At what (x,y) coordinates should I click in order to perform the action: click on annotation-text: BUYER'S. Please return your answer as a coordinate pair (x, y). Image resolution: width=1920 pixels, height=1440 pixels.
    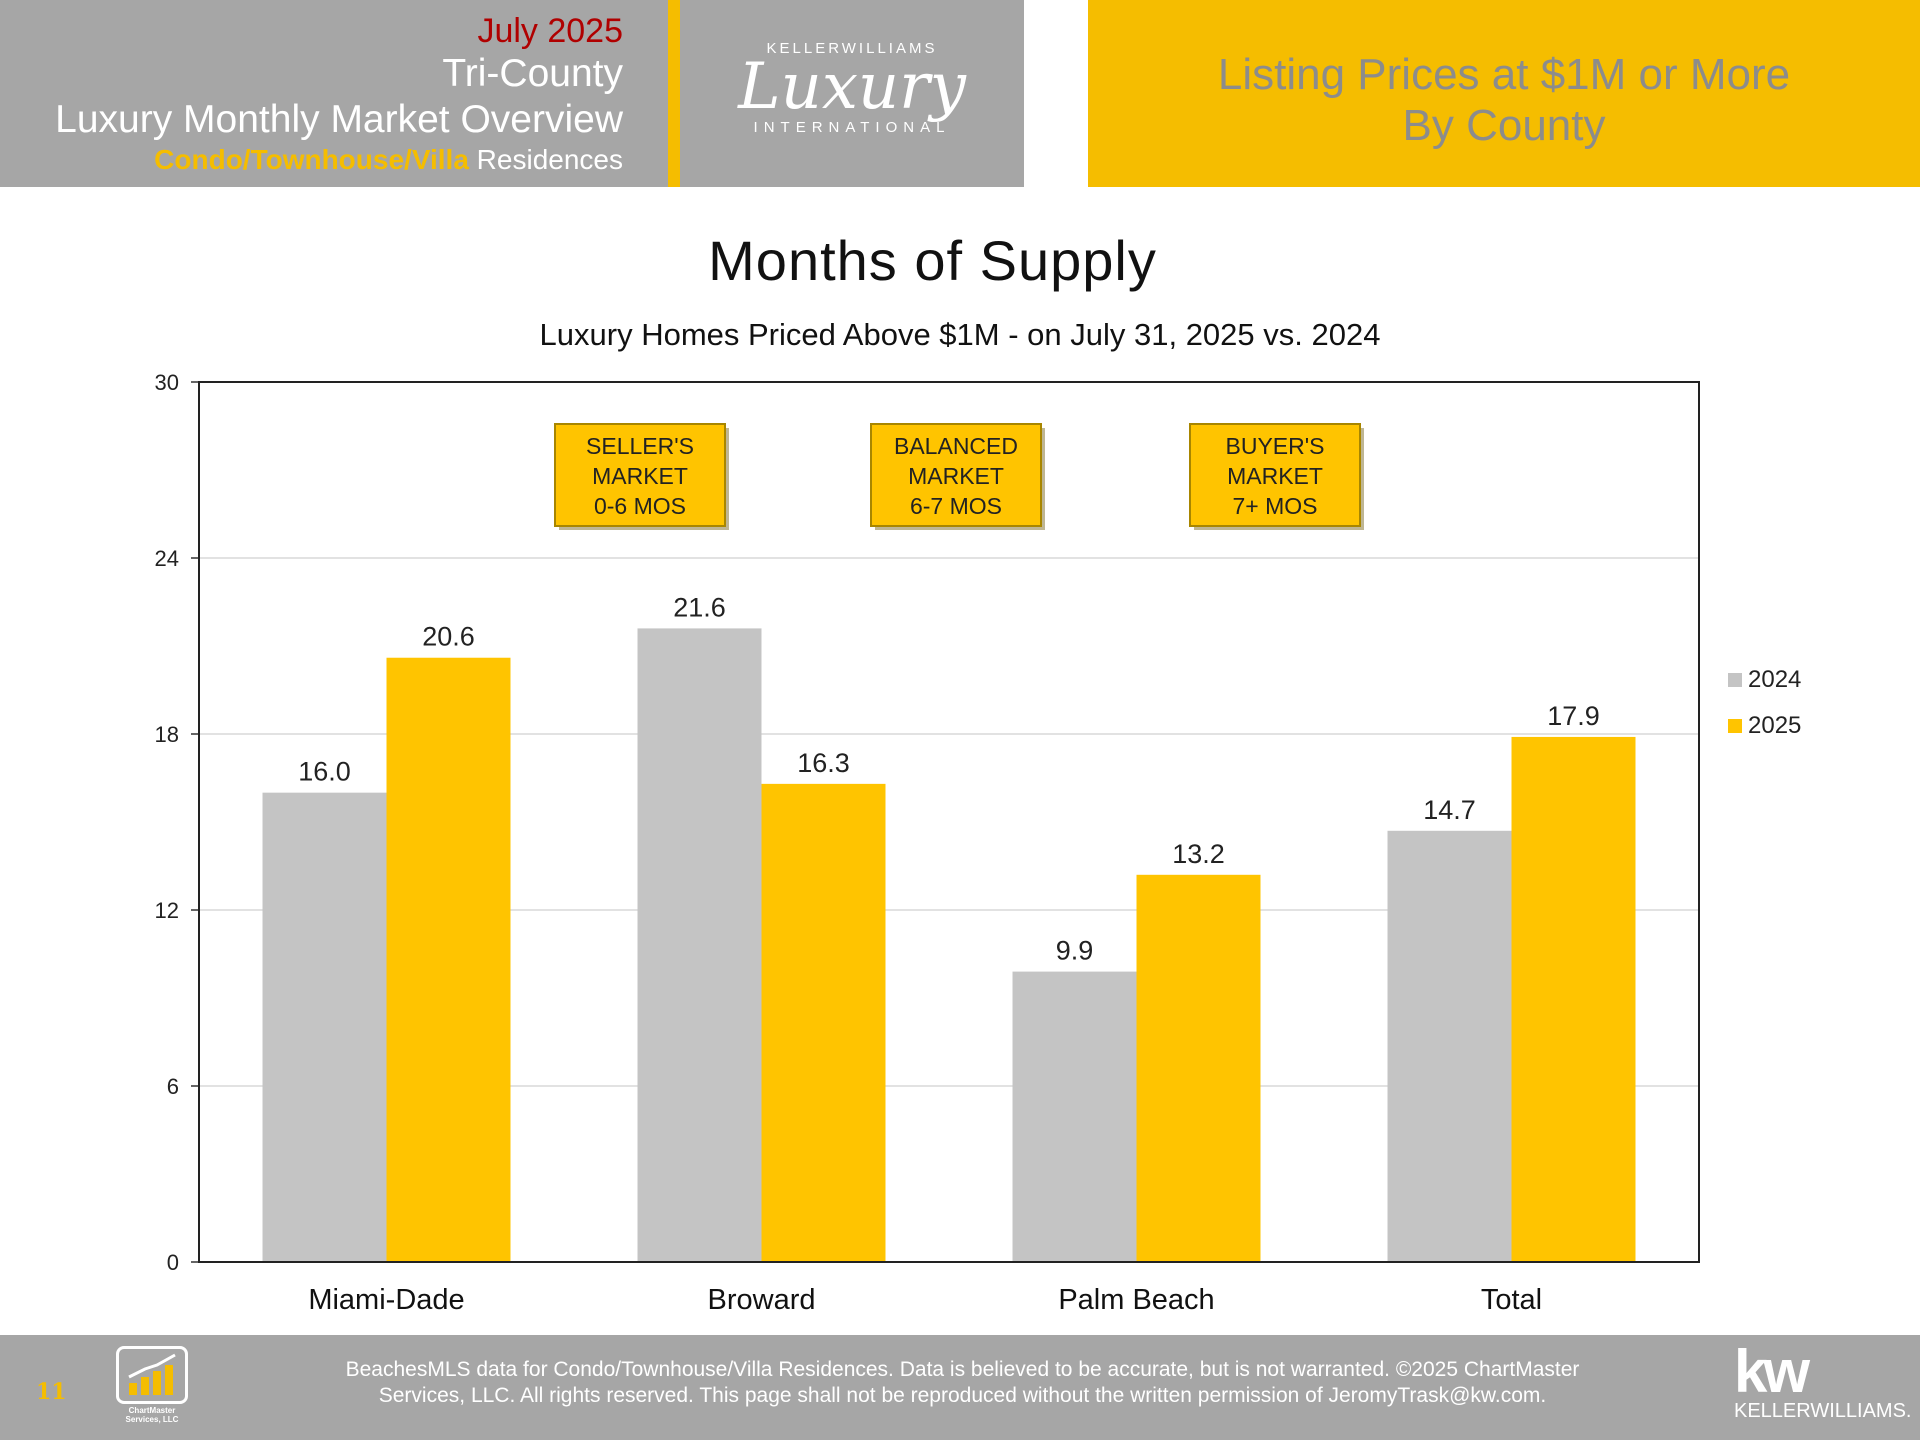
    Looking at the image, I should click on (1275, 446).